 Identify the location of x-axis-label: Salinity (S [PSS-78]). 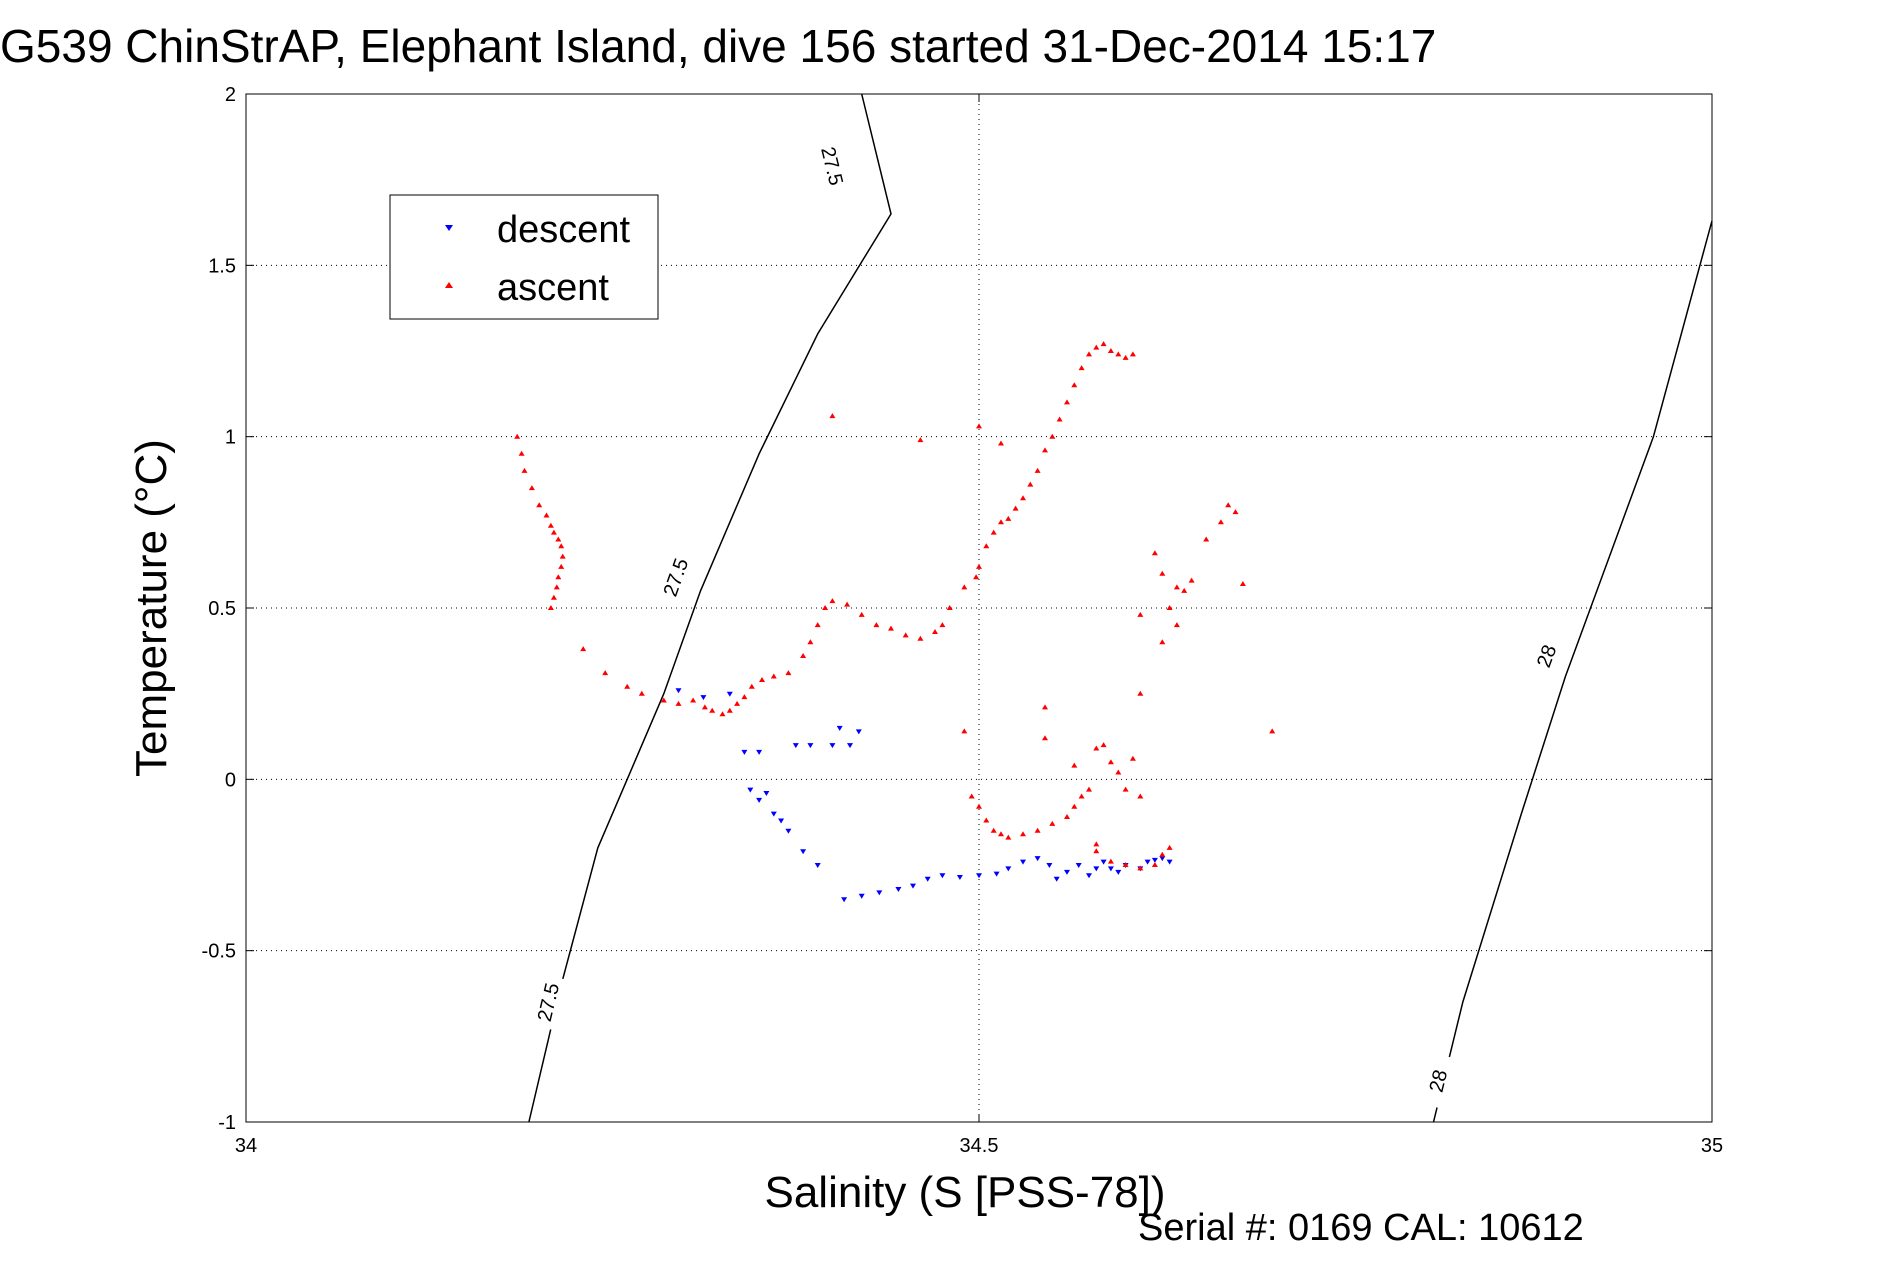
(964, 1192).